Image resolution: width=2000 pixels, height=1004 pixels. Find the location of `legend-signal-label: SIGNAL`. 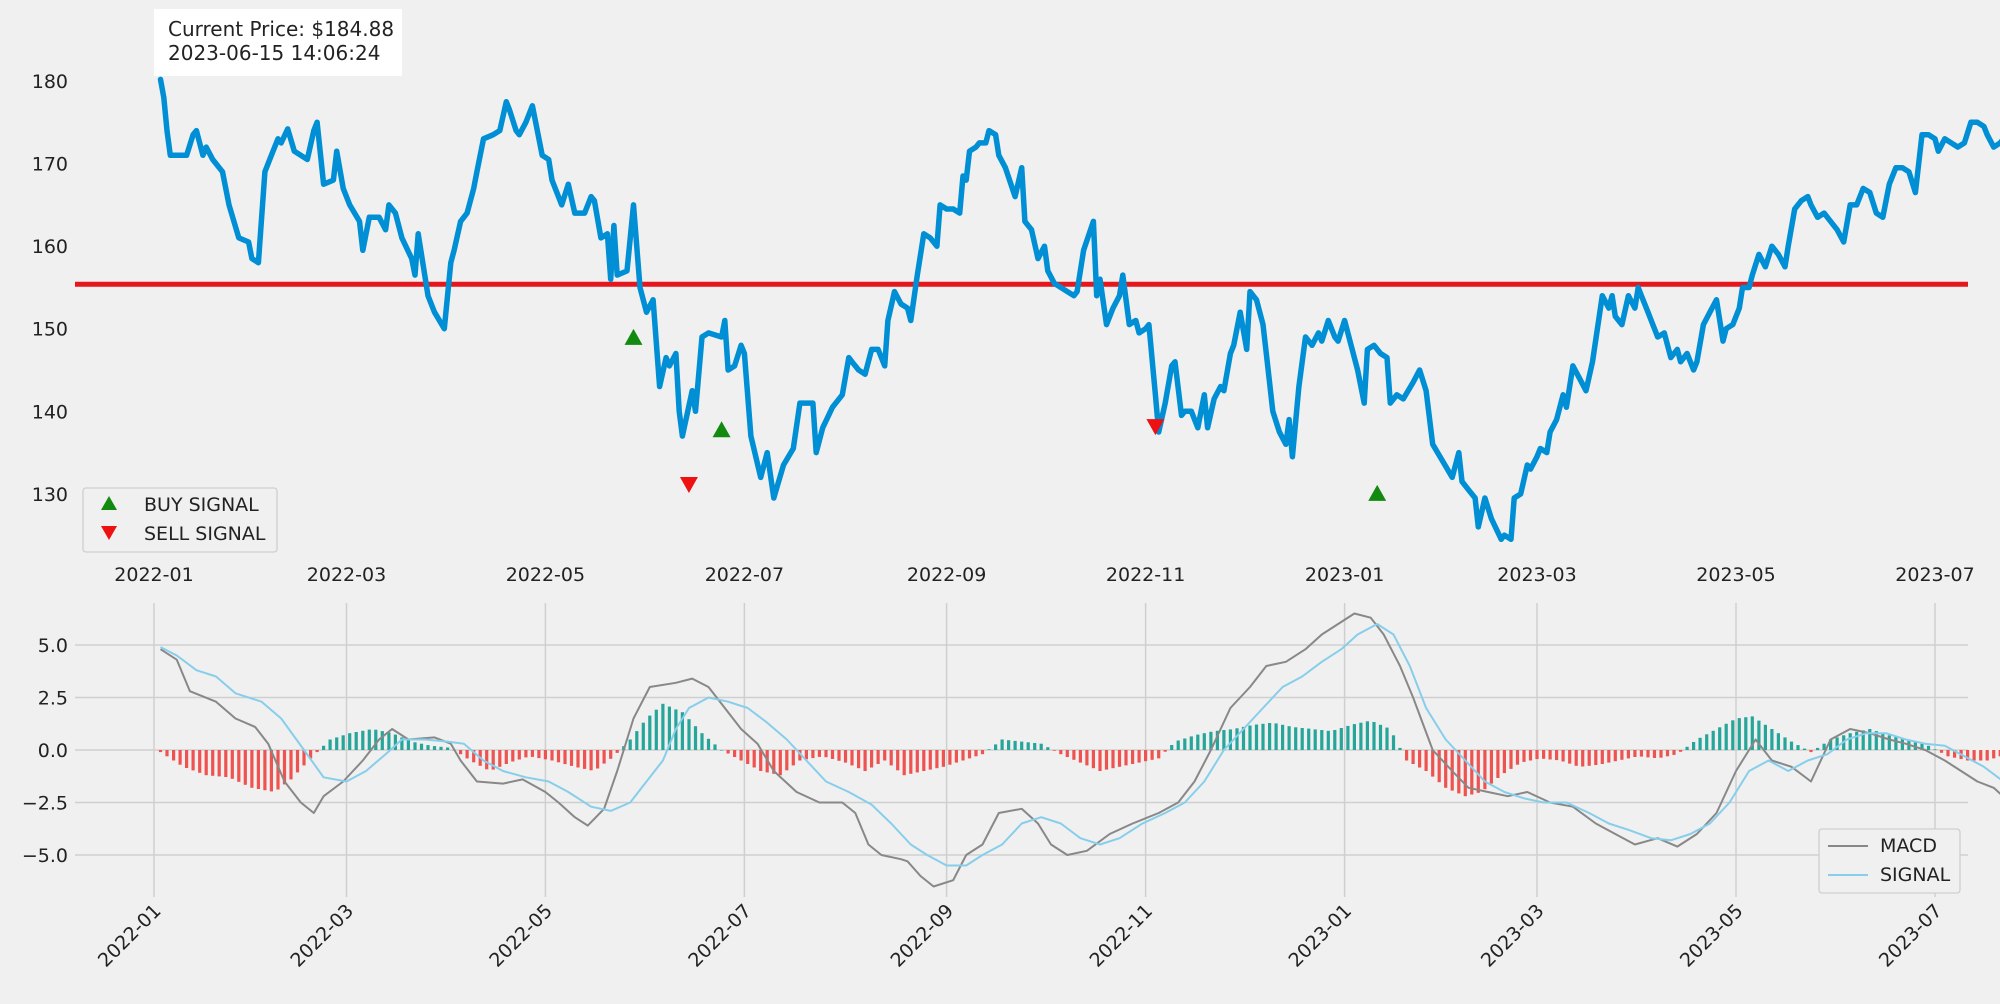

legend-signal-label: SIGNAL is located at coordinates (1915, 875).